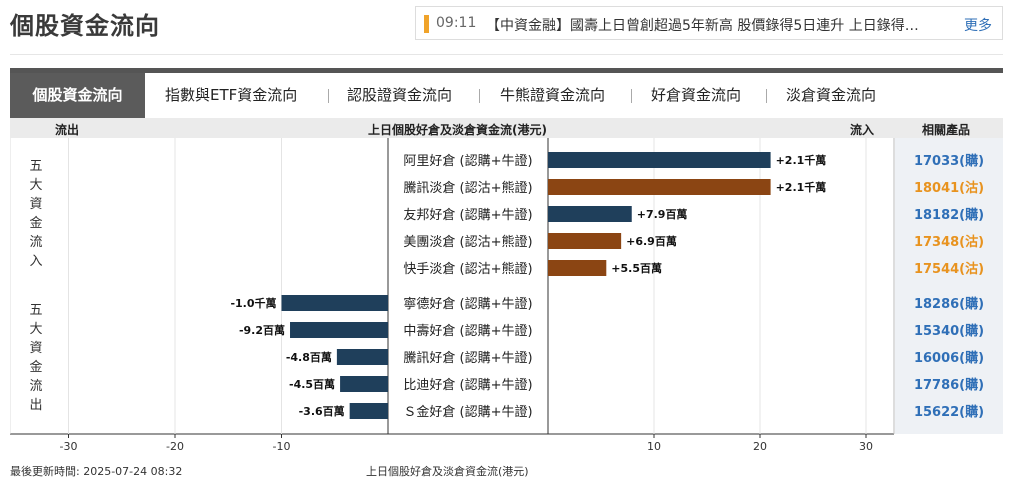 Image resolution: width=1011 pixels, height=484 pixels. I want to click on category-label: 寧德好倉 (認購+牛證), so click(467, 304).